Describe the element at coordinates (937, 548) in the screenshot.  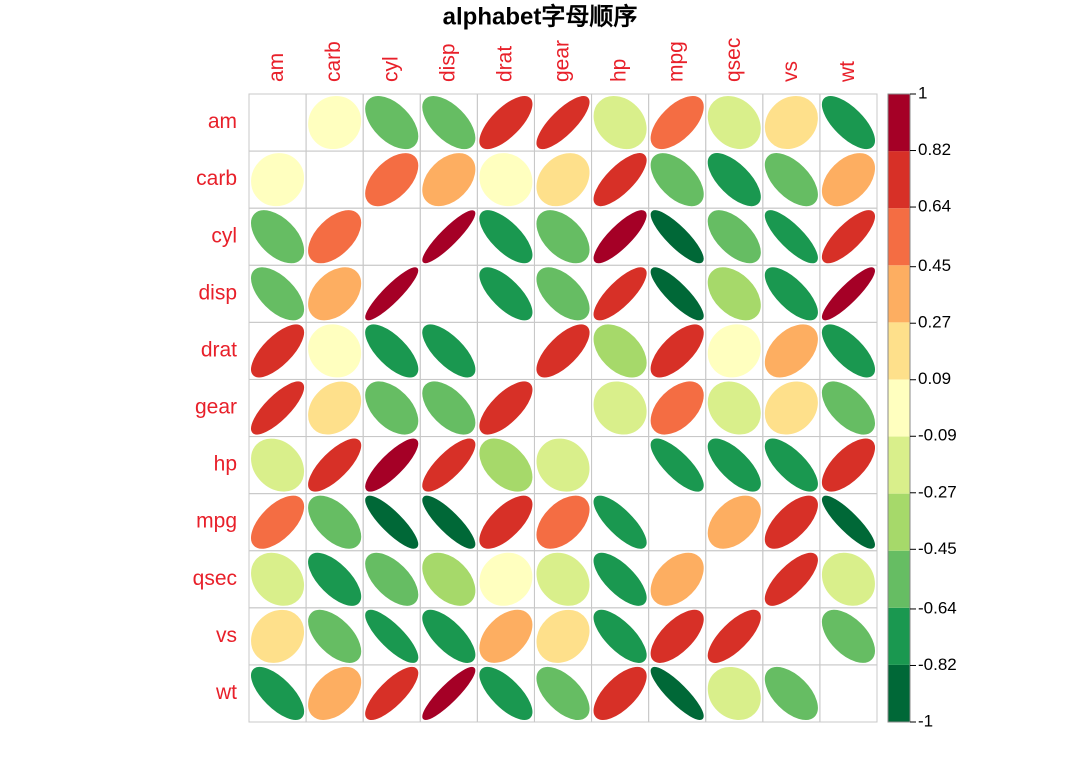
I see `colorbar-tick-label: -0.45` at that location.